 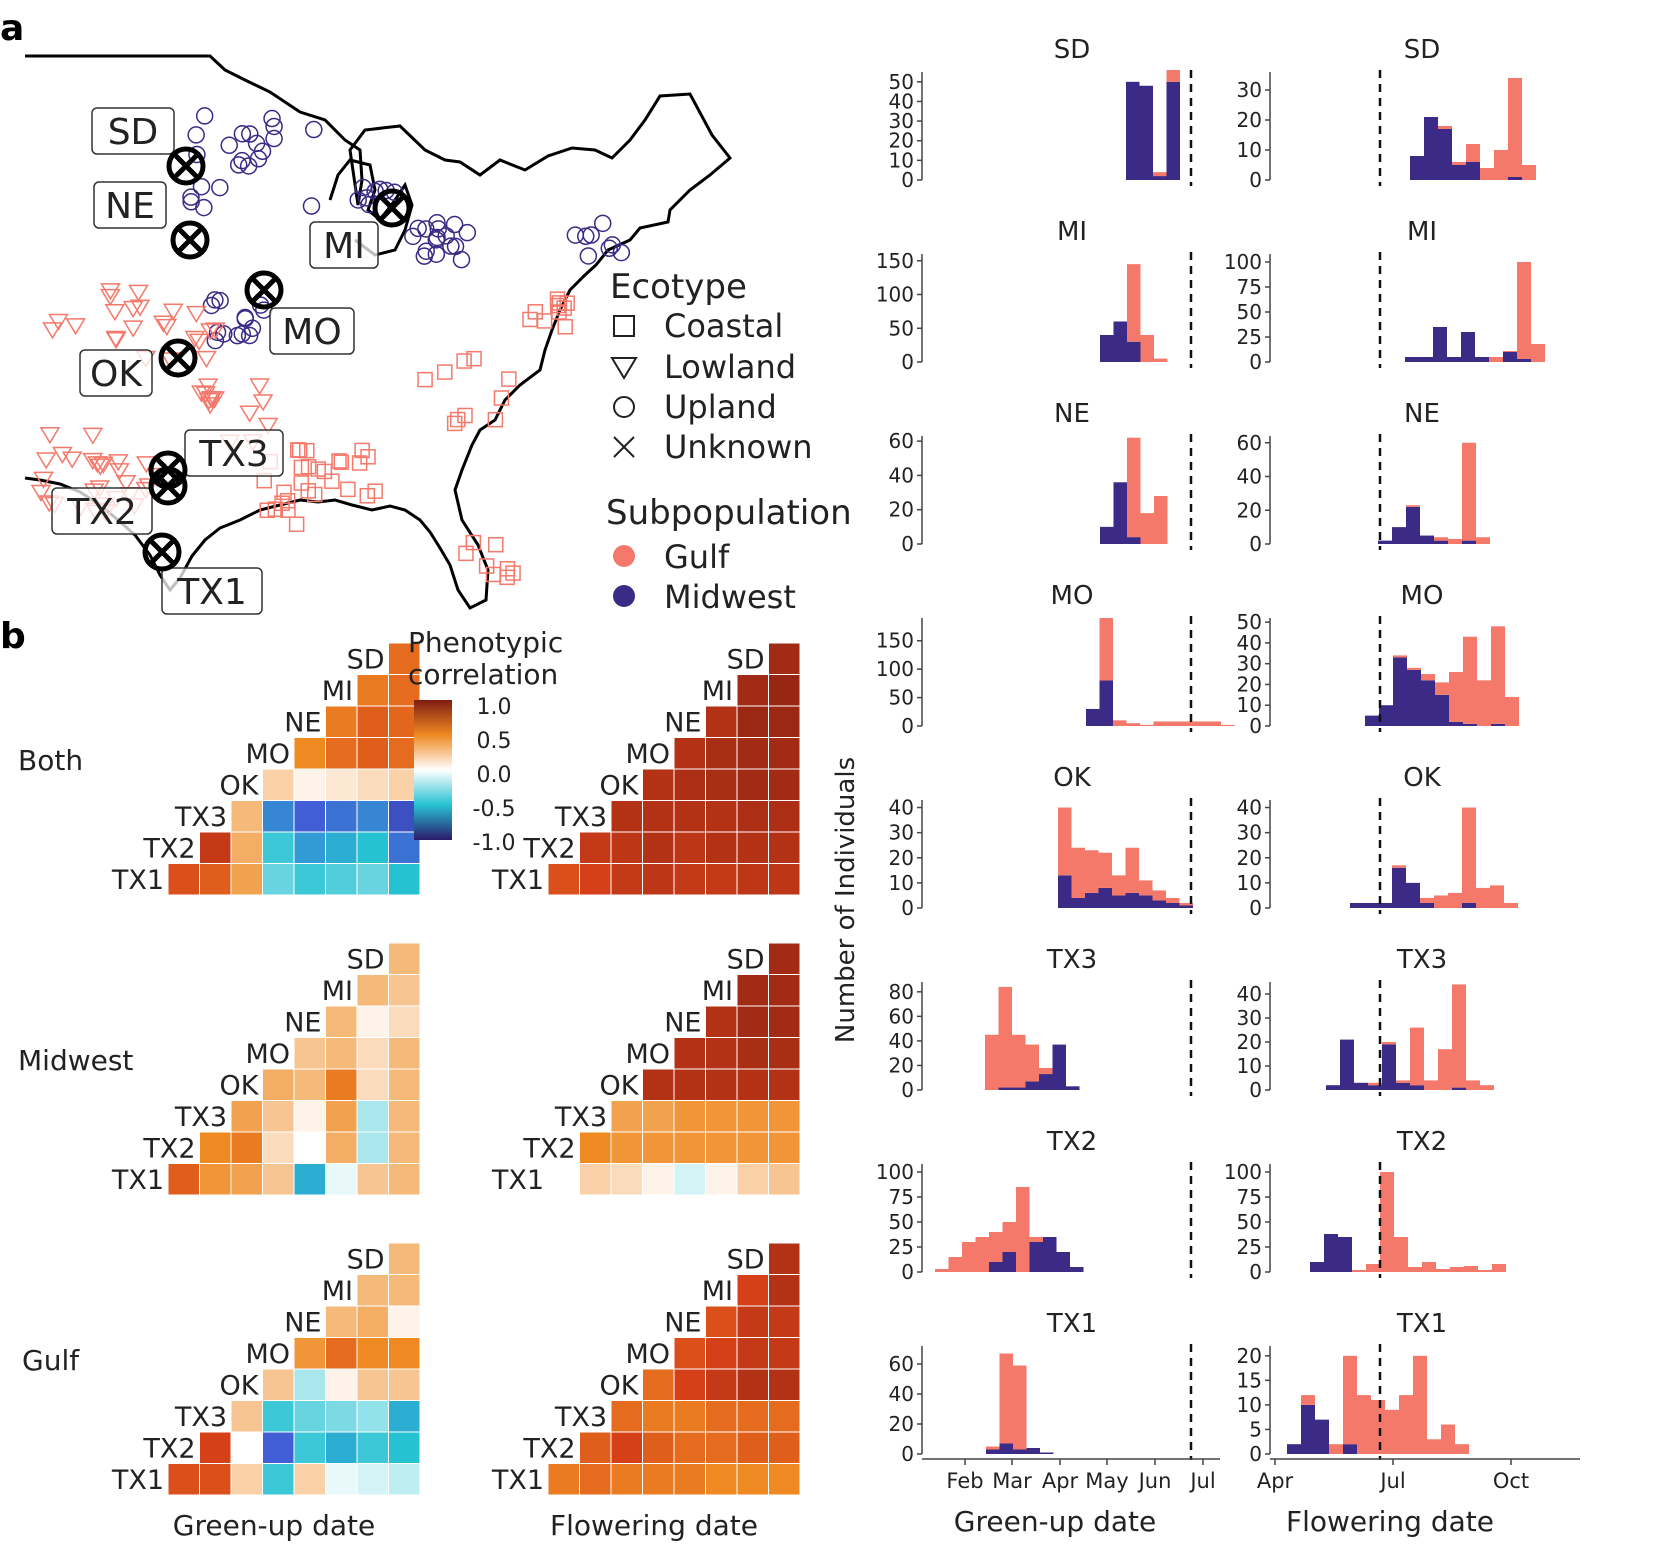 What do you see at coordinates (366, 1260) in the screenshot?
I see `heatmap-site-label: SD` at bounding box center [366, 1260].